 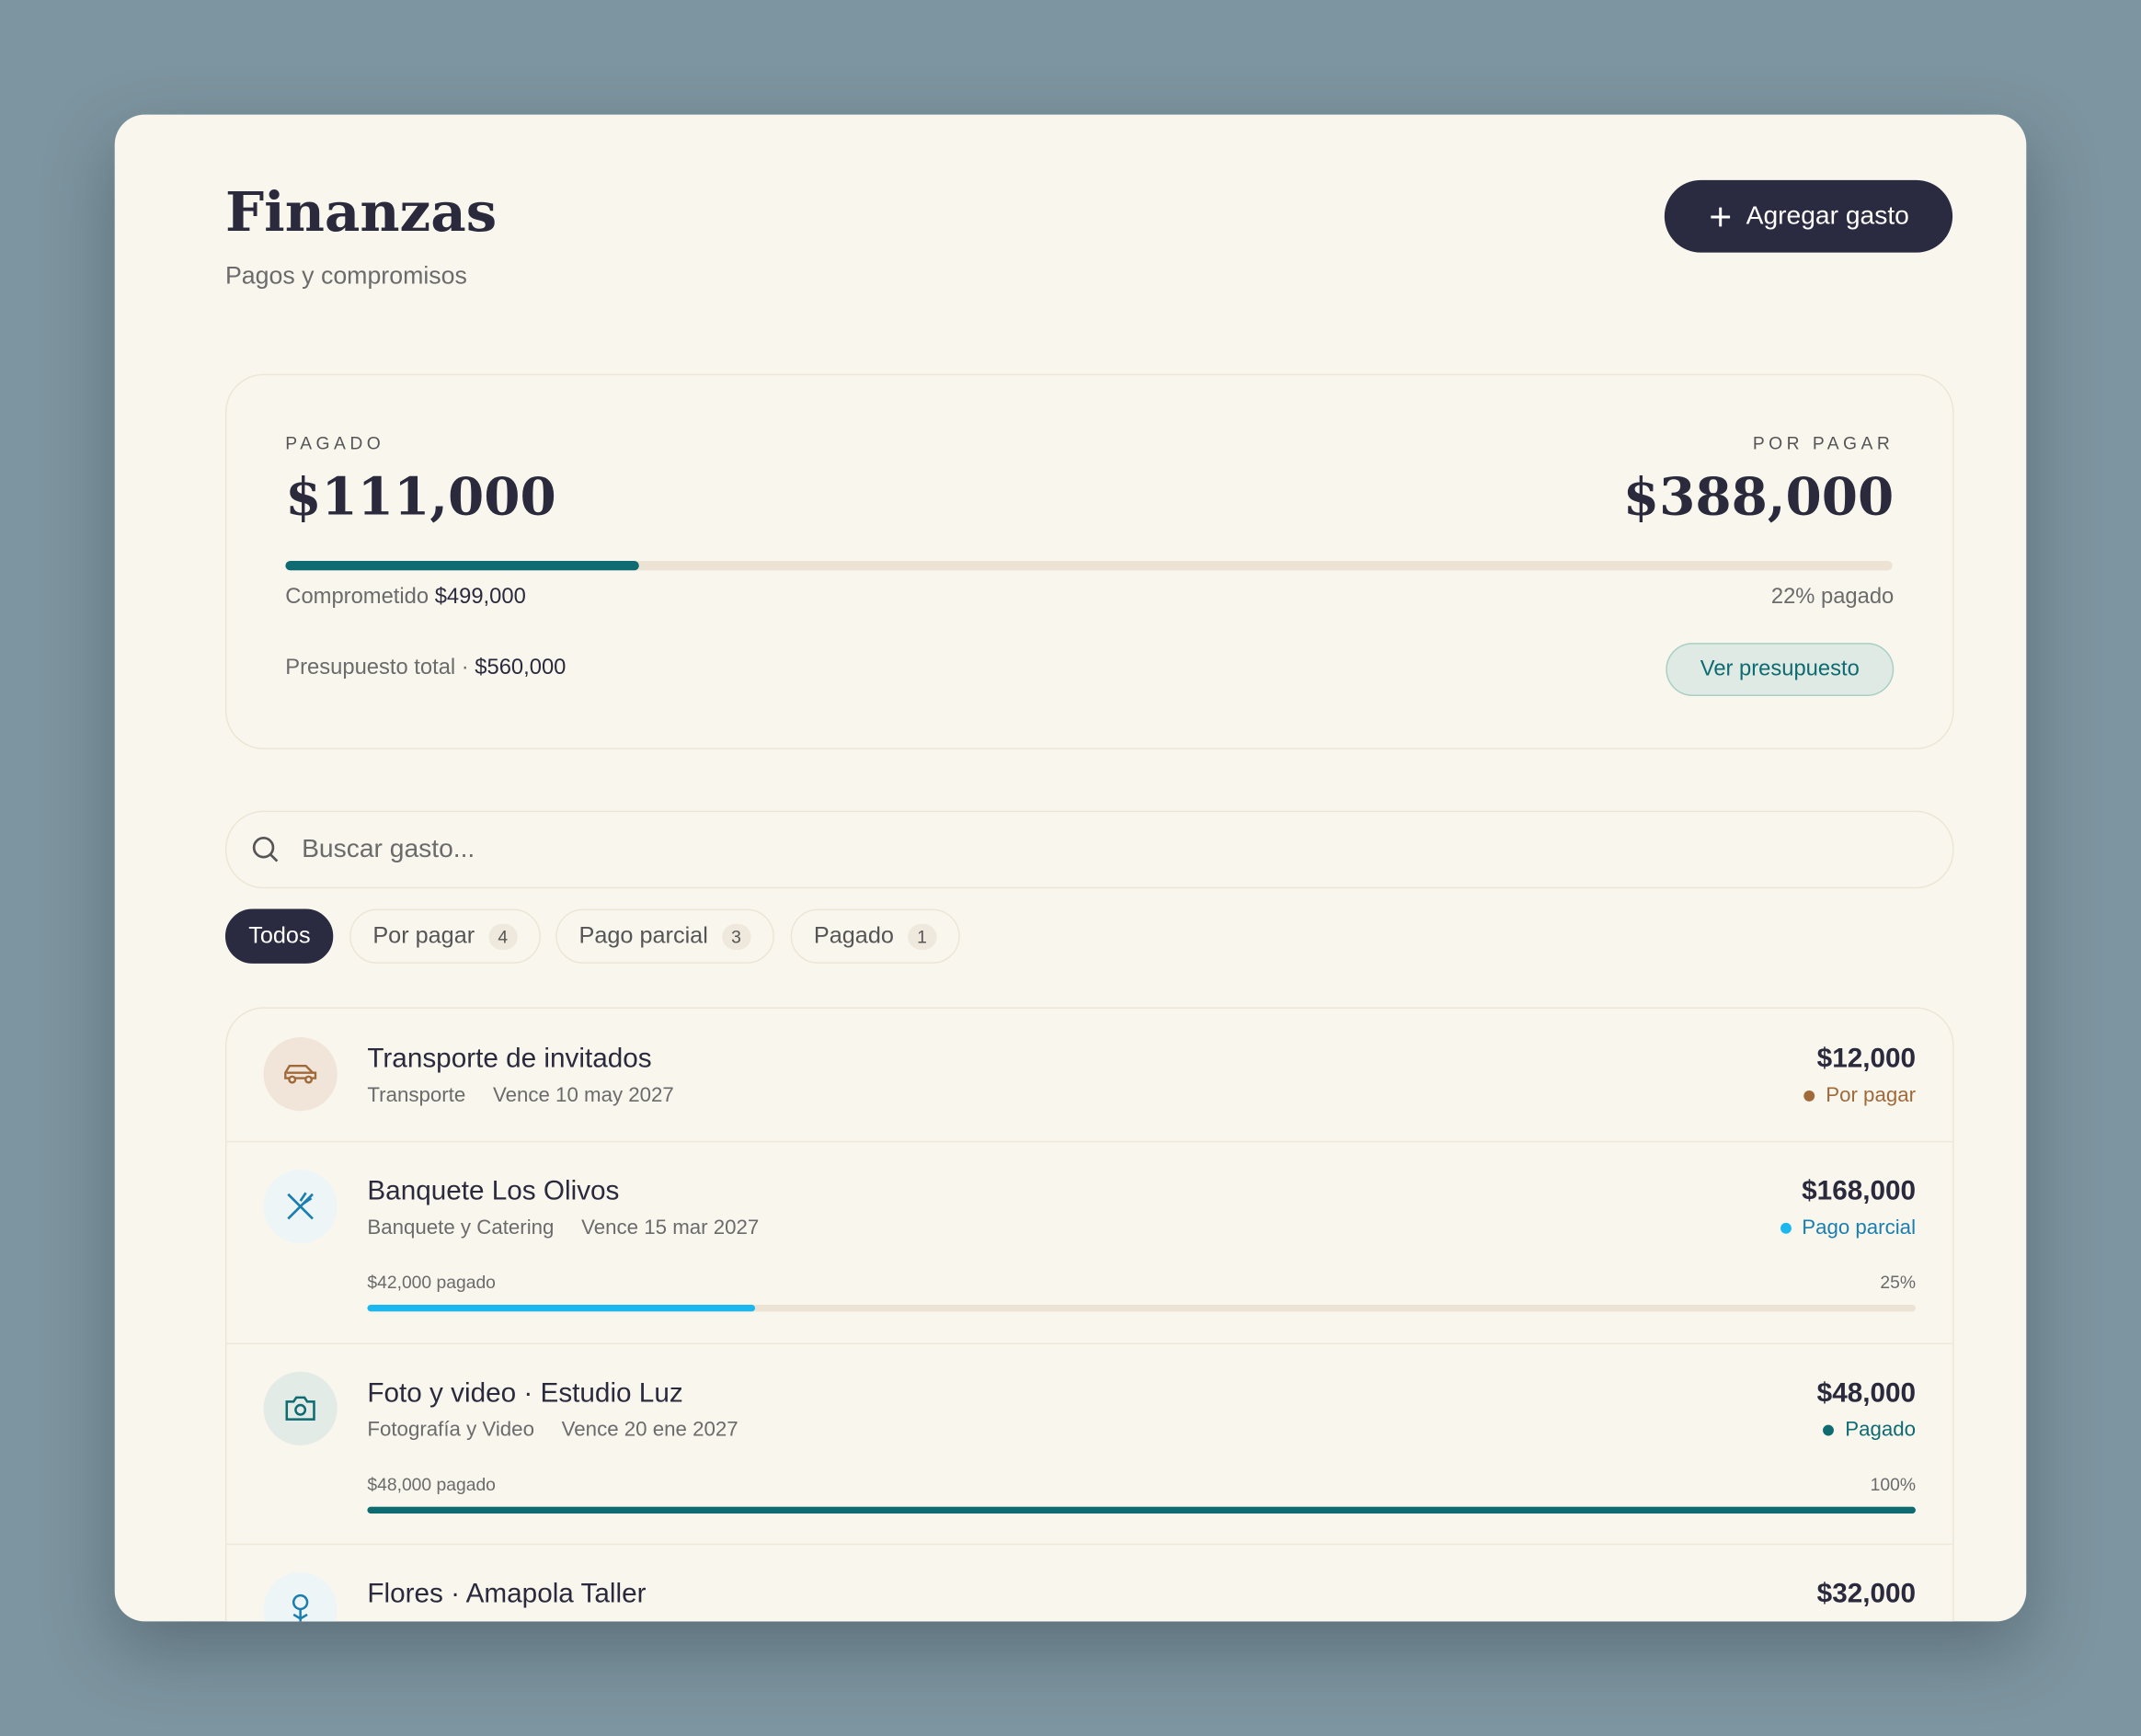 I want to click on status: Pago parcial, so click(x=1848, y=1227).